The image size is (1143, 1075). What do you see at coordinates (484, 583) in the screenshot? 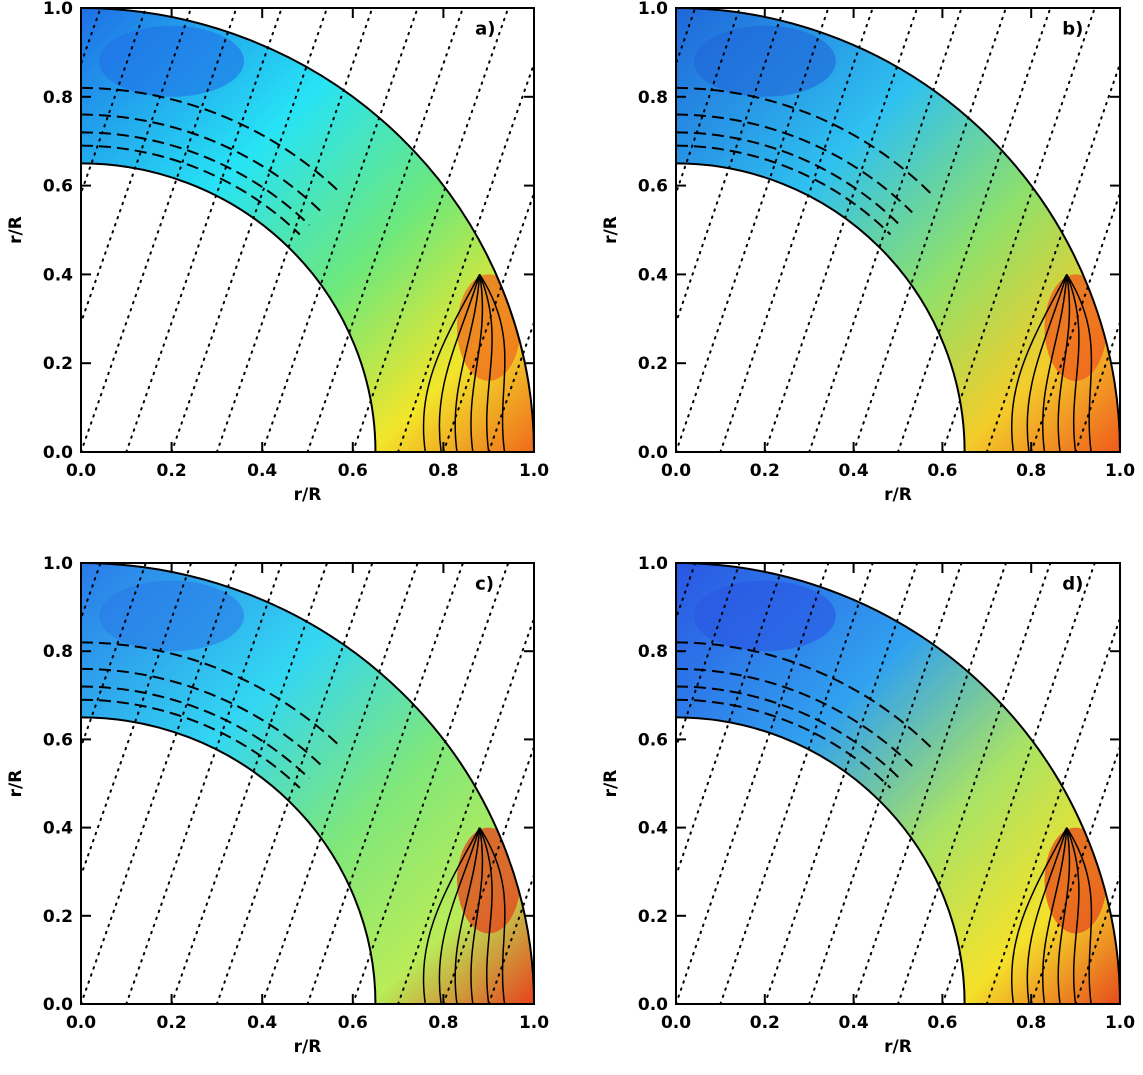
I see `panel-label: c)` at bounding box center [484, 583].